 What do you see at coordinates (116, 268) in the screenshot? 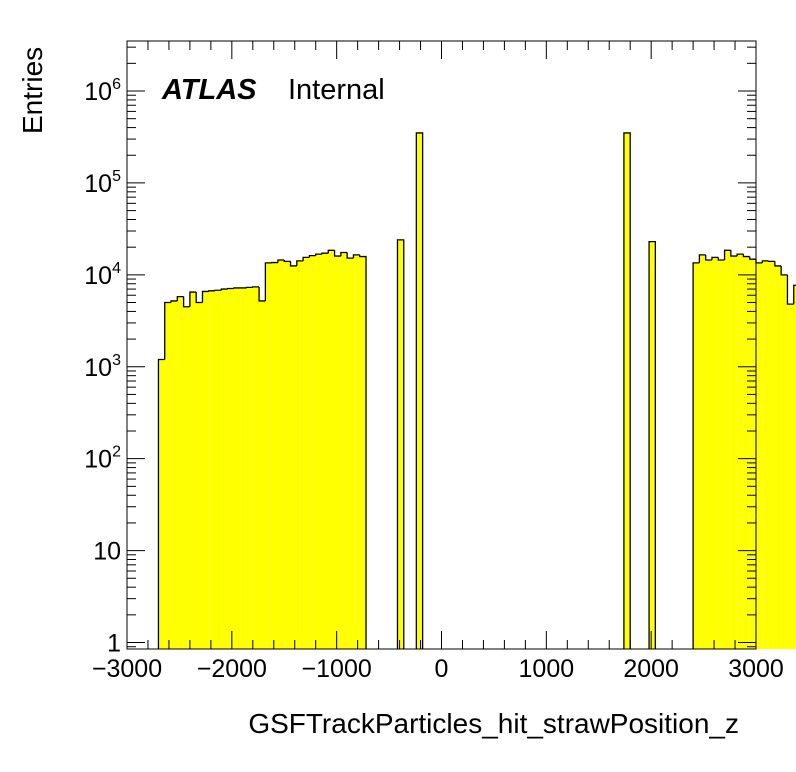
I see `y-tick-label-exponent: 4` at bounding box center [116, 268].